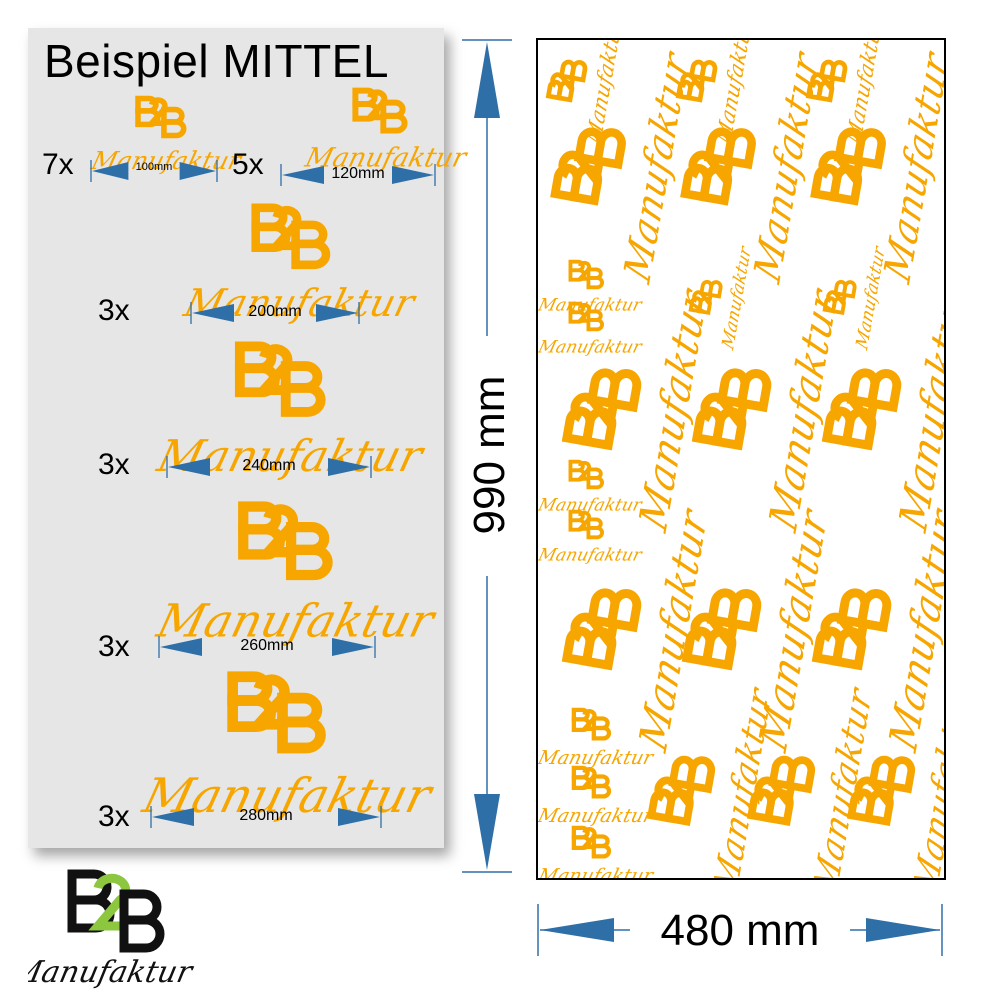  What do you see at coordinates (216, 61) in the screenshot?
I see `panel-title: Beispiel MITTEL` at bounding box center [216, 61].